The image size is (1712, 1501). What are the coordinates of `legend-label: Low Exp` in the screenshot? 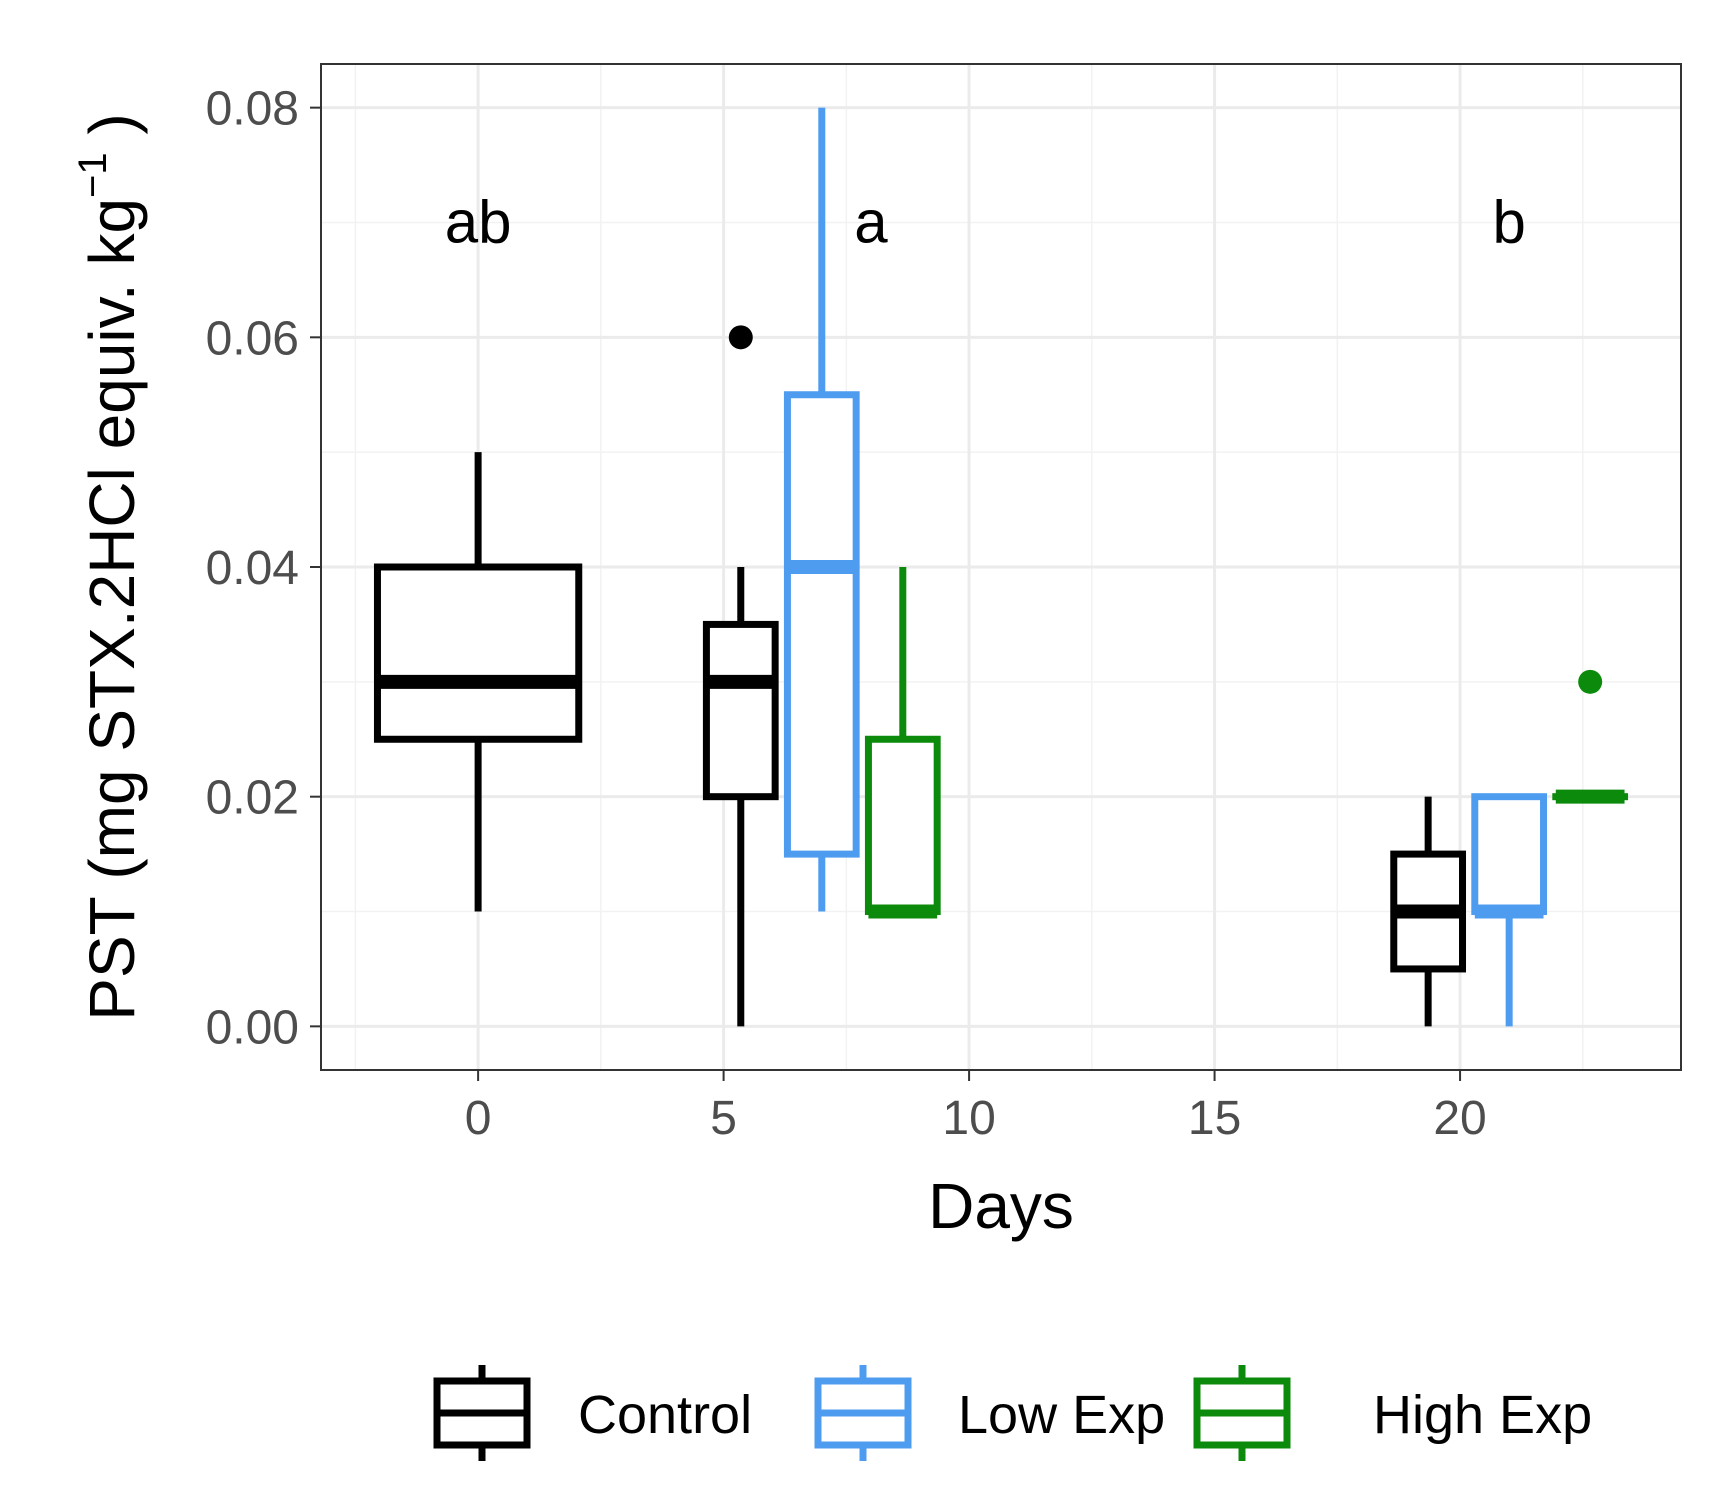 It's located at (1061, 1415).